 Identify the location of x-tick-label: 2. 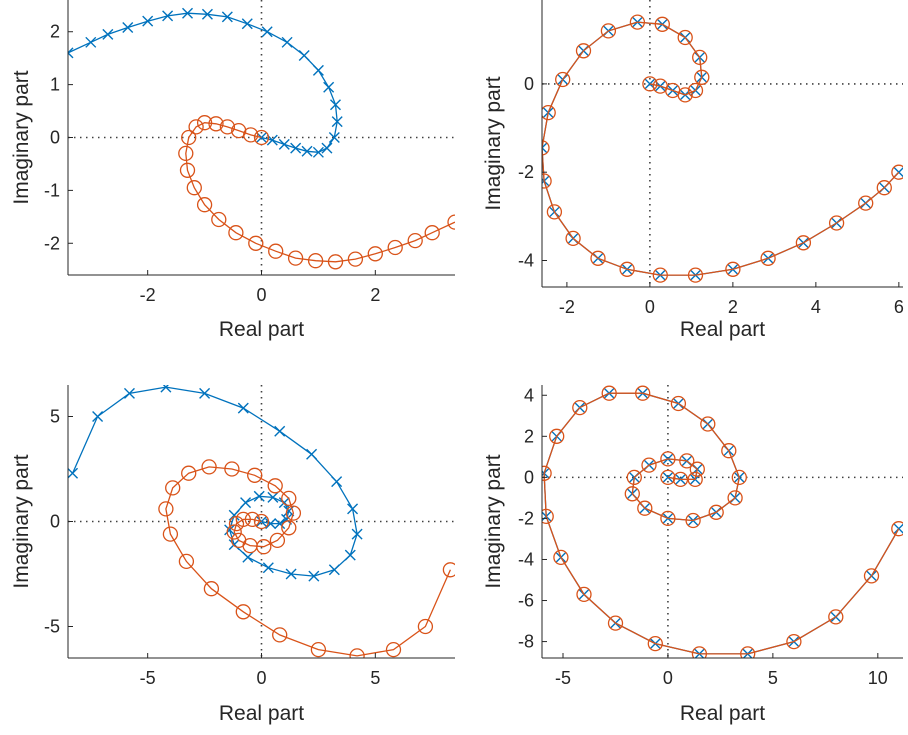
(733, 307).